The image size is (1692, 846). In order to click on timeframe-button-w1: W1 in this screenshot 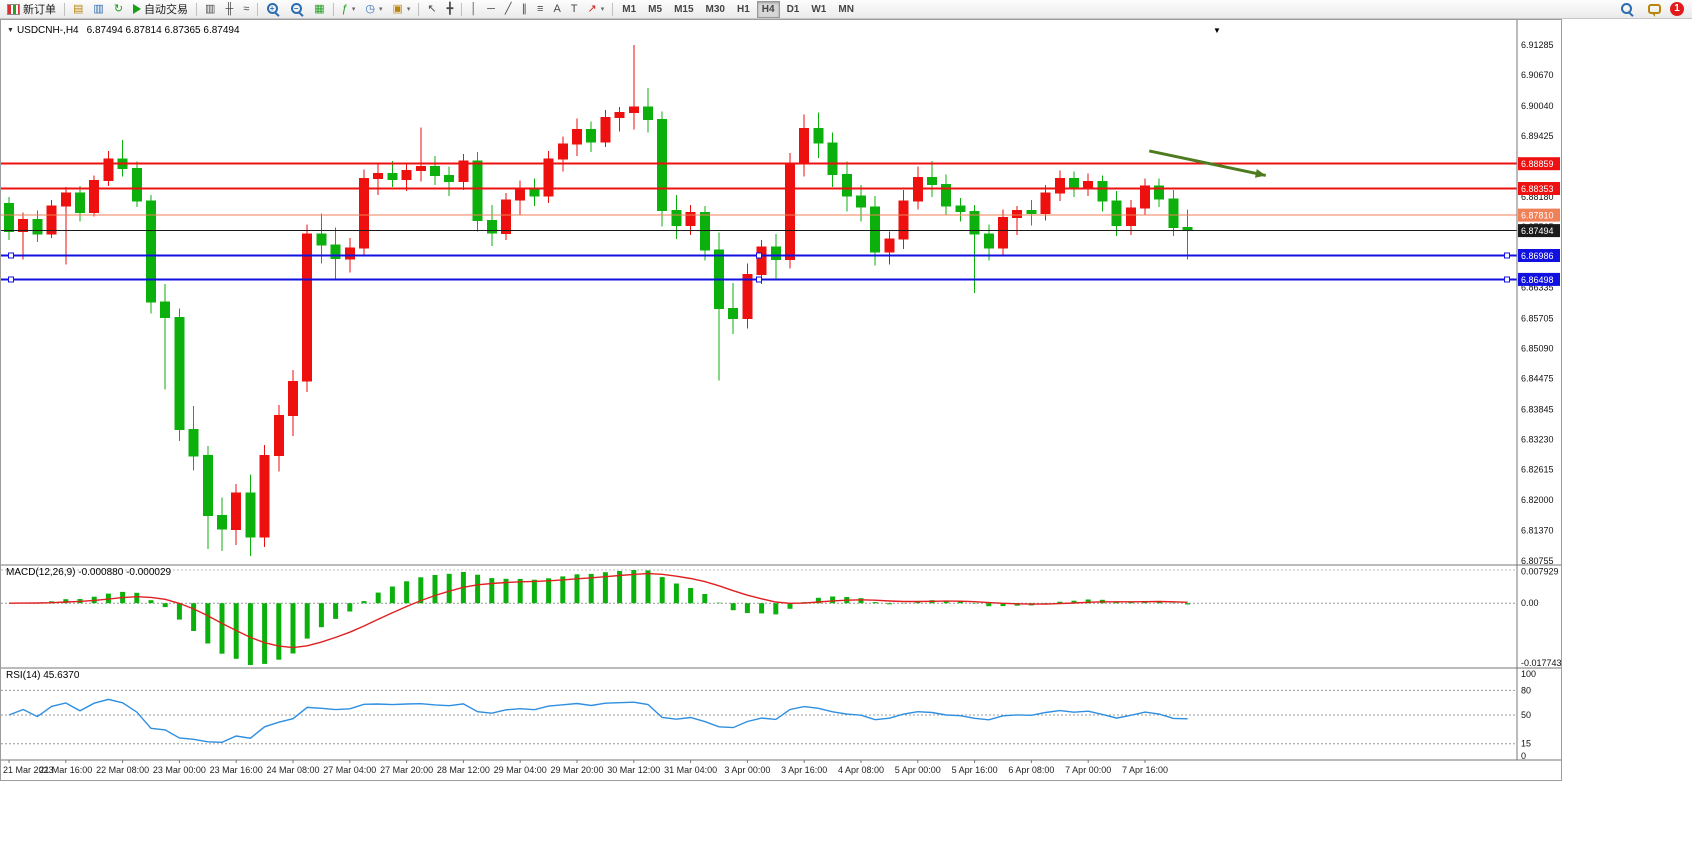, I will do `click(818, 9)`.